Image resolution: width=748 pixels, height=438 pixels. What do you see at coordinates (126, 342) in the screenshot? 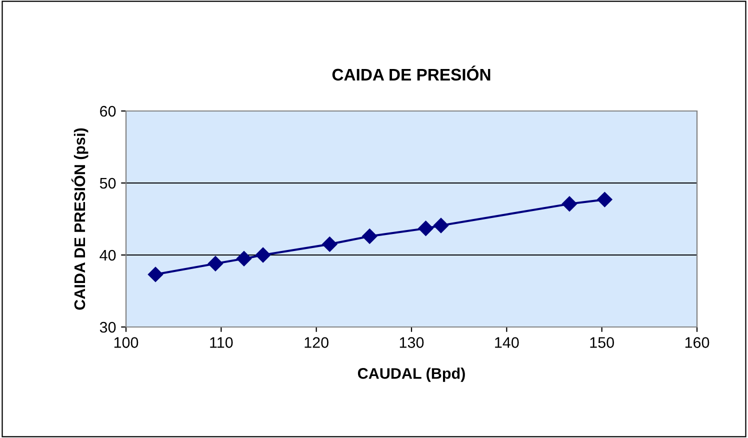
I see `x-tick-label: 100` at bounding box center [126, 342].